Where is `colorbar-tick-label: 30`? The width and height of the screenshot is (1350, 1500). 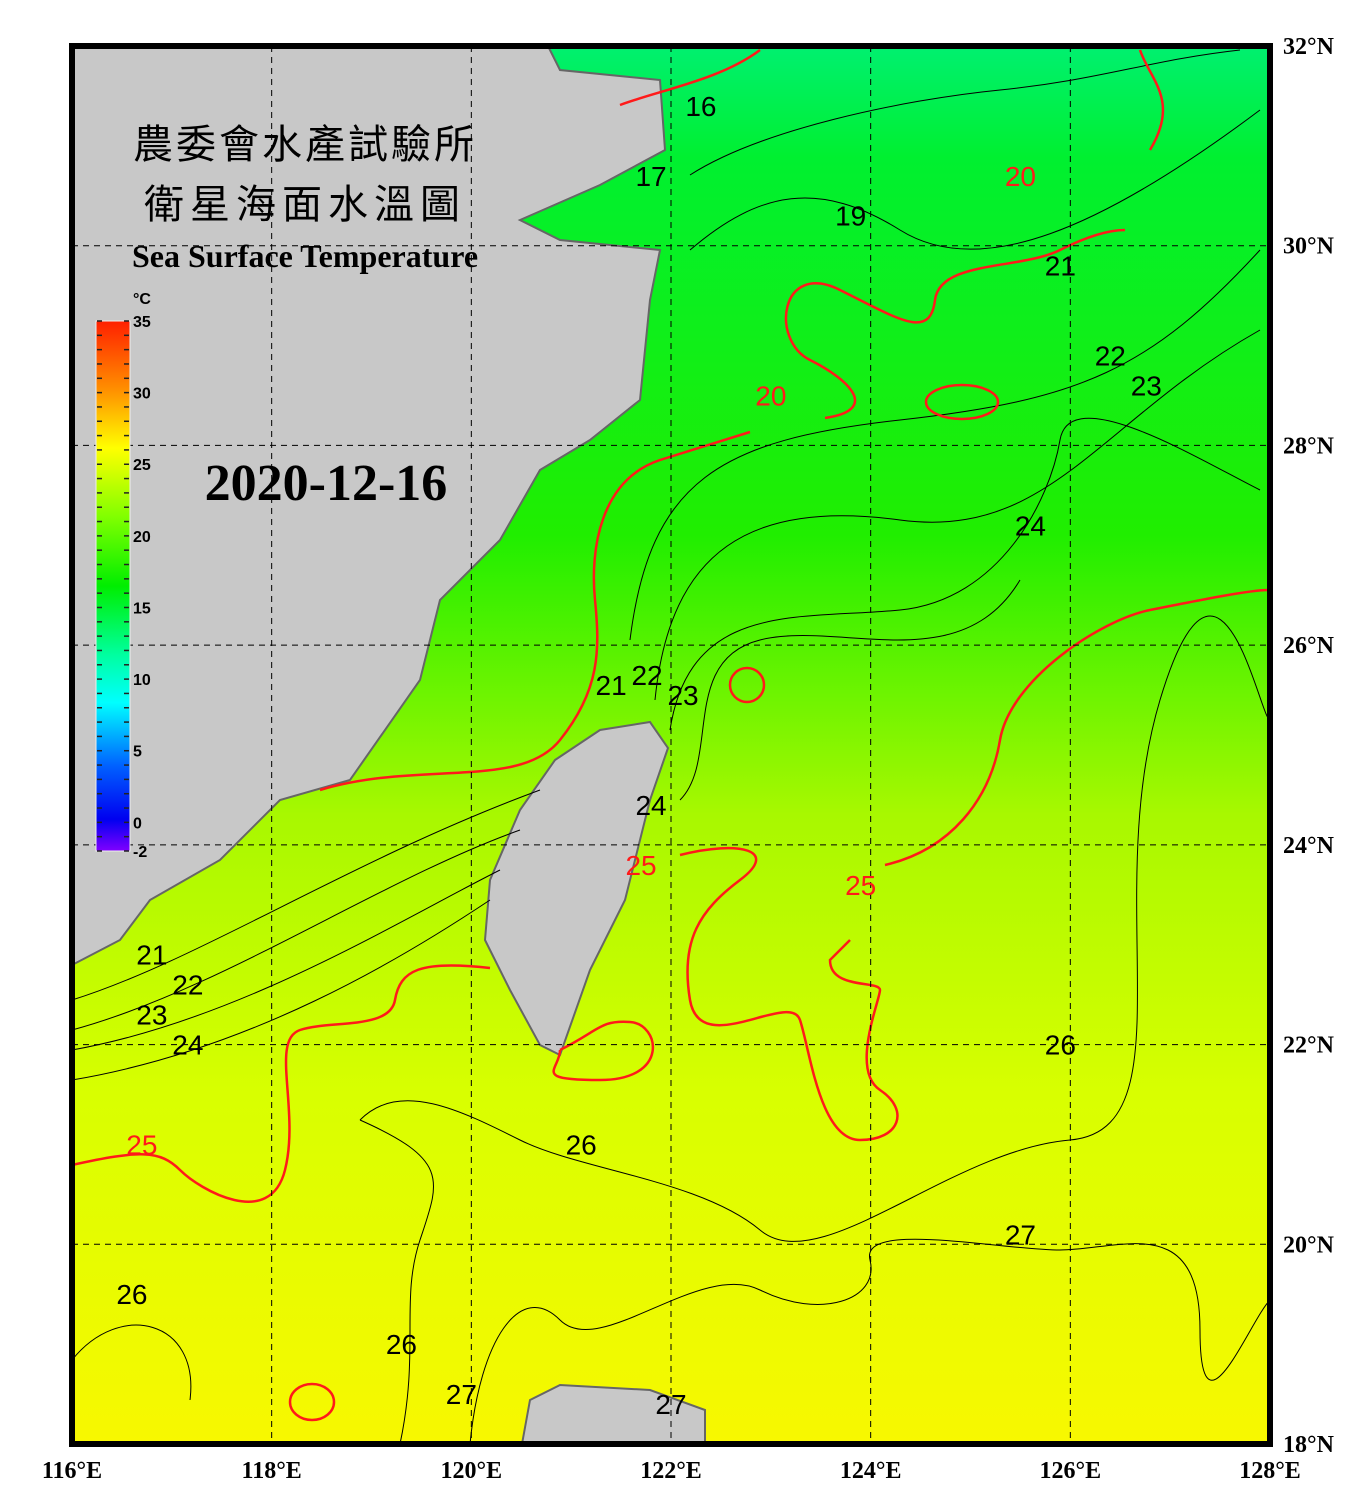
colorbar-tick-label: 30 is located at coordinates (142, 394).